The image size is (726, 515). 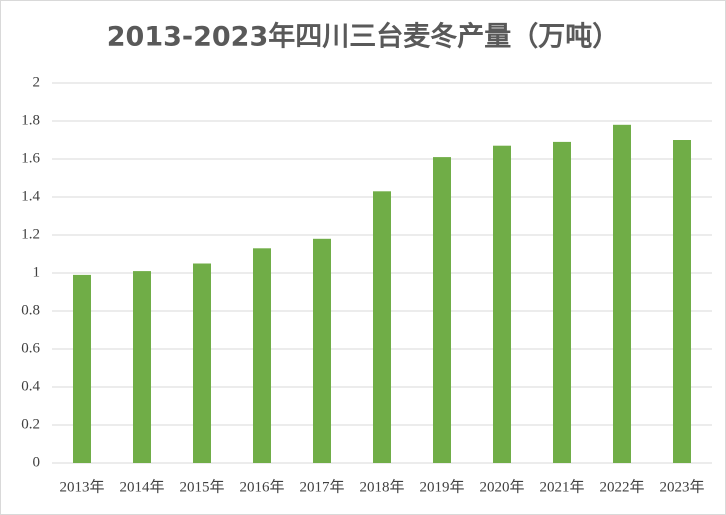 What do you see at coordinates (81, 486) in the screenshot?
I see `x-tick-label: 2013年` at bounding box center [81, 486].